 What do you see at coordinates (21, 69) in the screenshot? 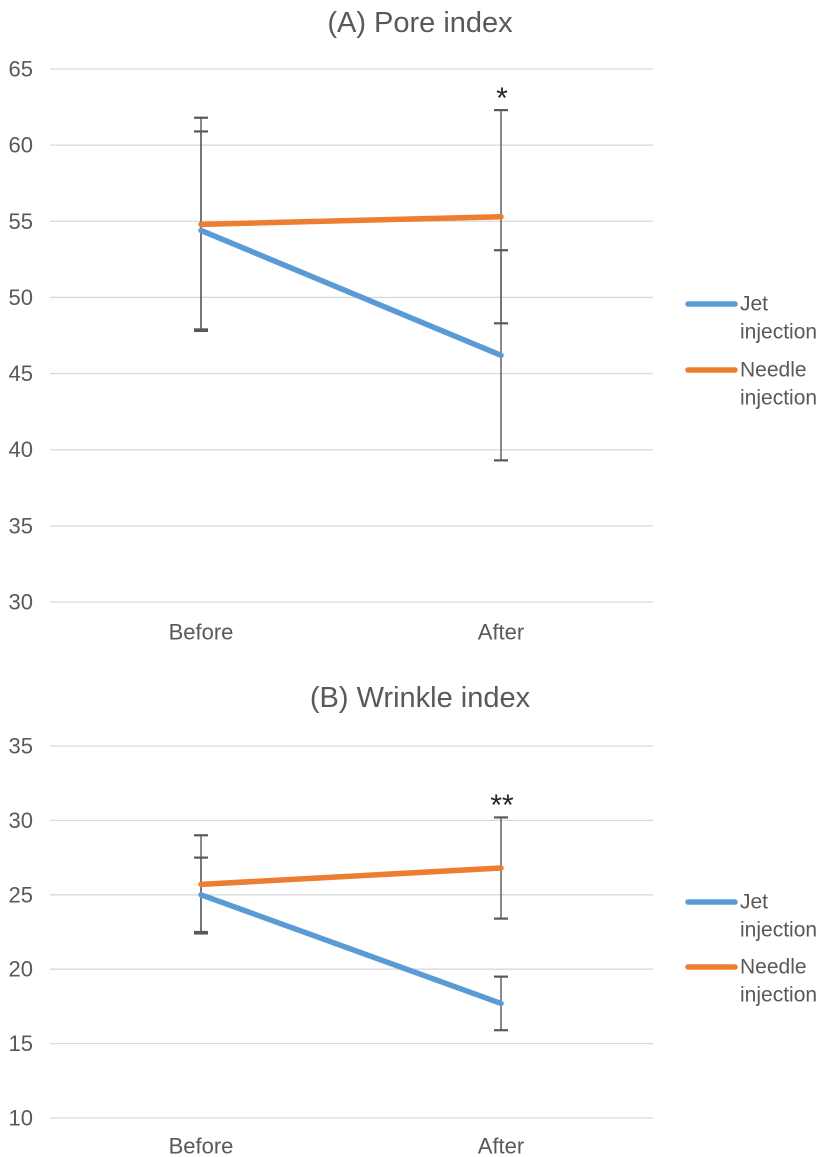
I see `y-axis-tick-label: 65` at bounding box center [21, 69].